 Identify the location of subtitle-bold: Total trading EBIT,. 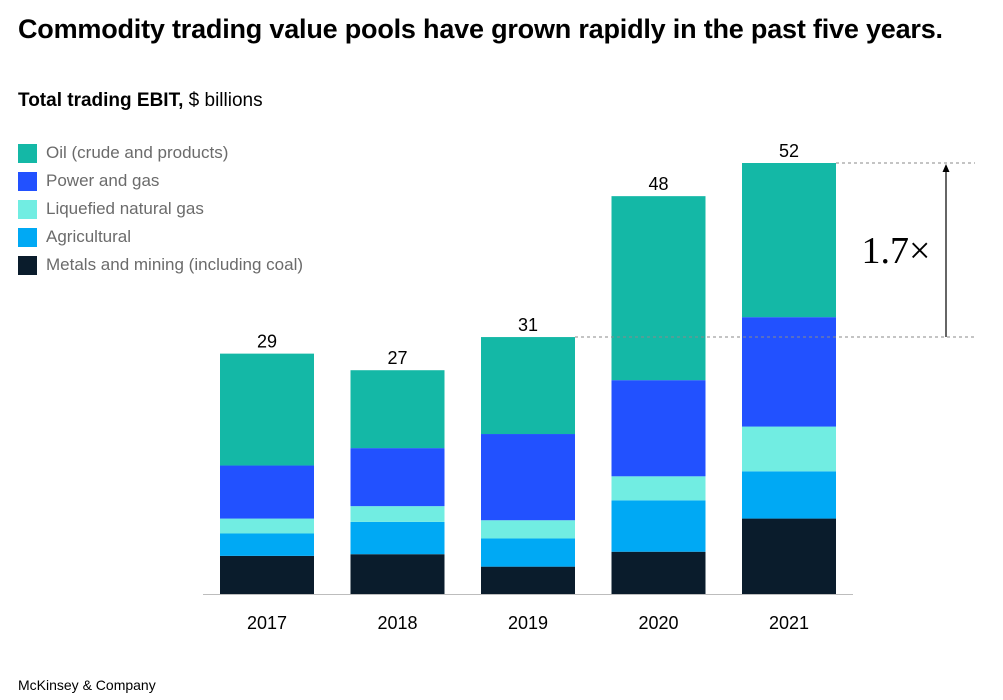
(101, 100).